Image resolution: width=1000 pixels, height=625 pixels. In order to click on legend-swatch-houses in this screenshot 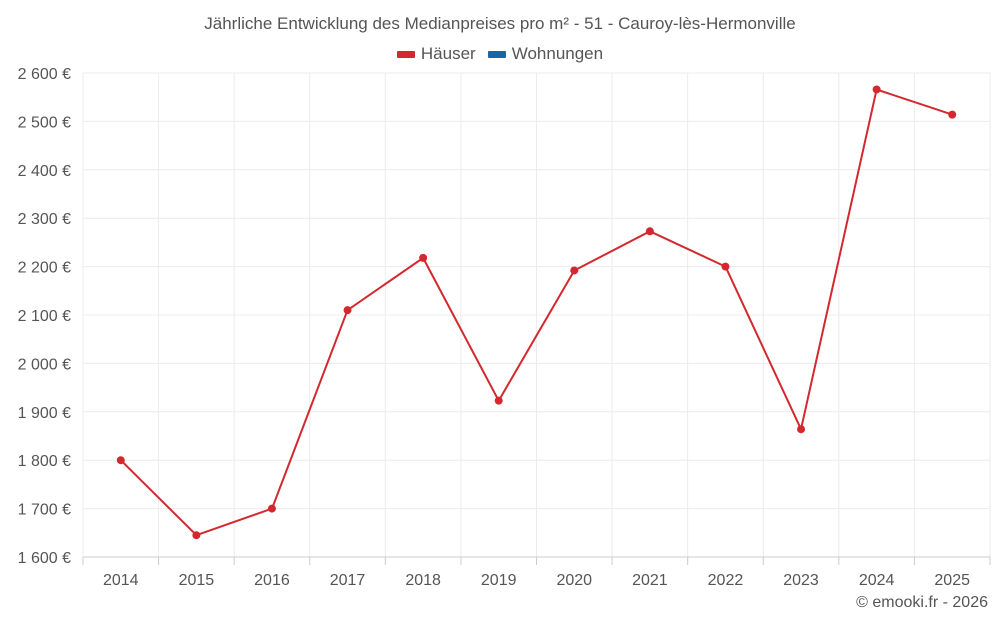, I will do `click(405, 54)`.